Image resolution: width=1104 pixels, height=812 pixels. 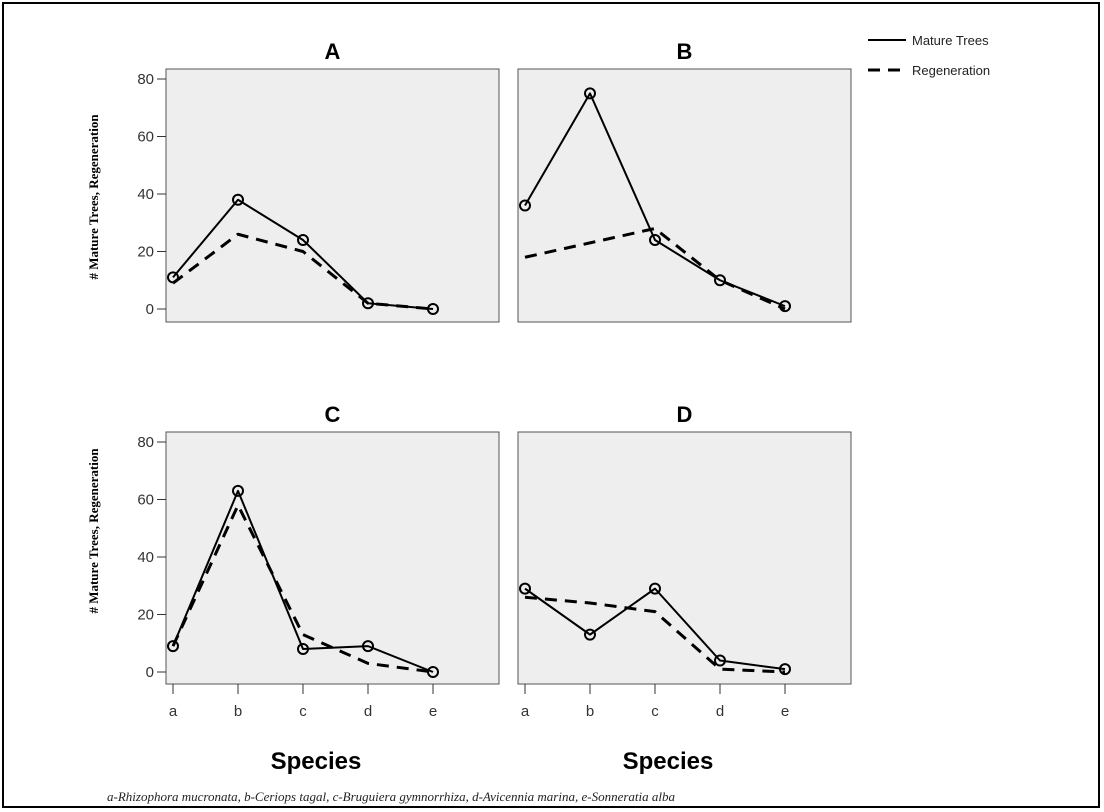 I want to click on point-mature-trees-D-c, so click(x=655, y=588).